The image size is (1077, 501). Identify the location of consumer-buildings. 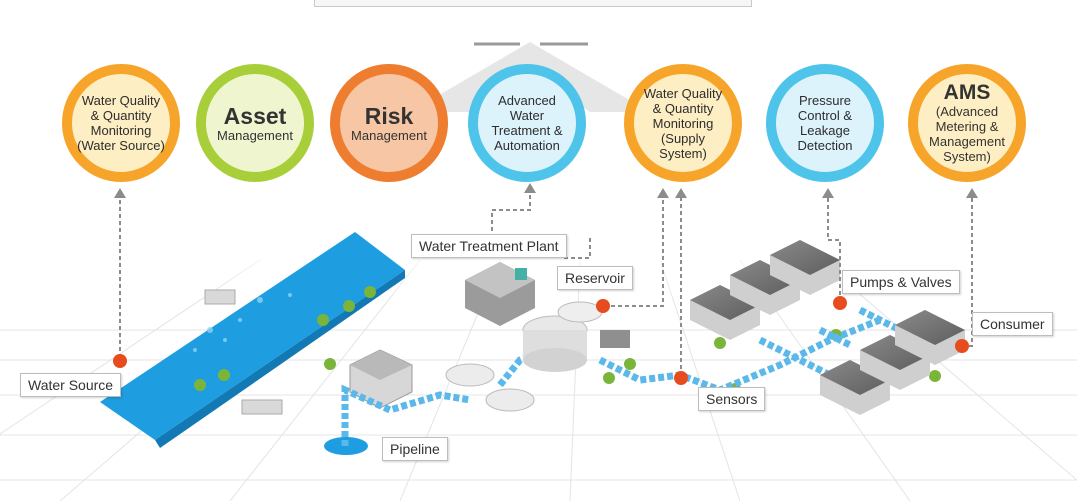
(827, 327).